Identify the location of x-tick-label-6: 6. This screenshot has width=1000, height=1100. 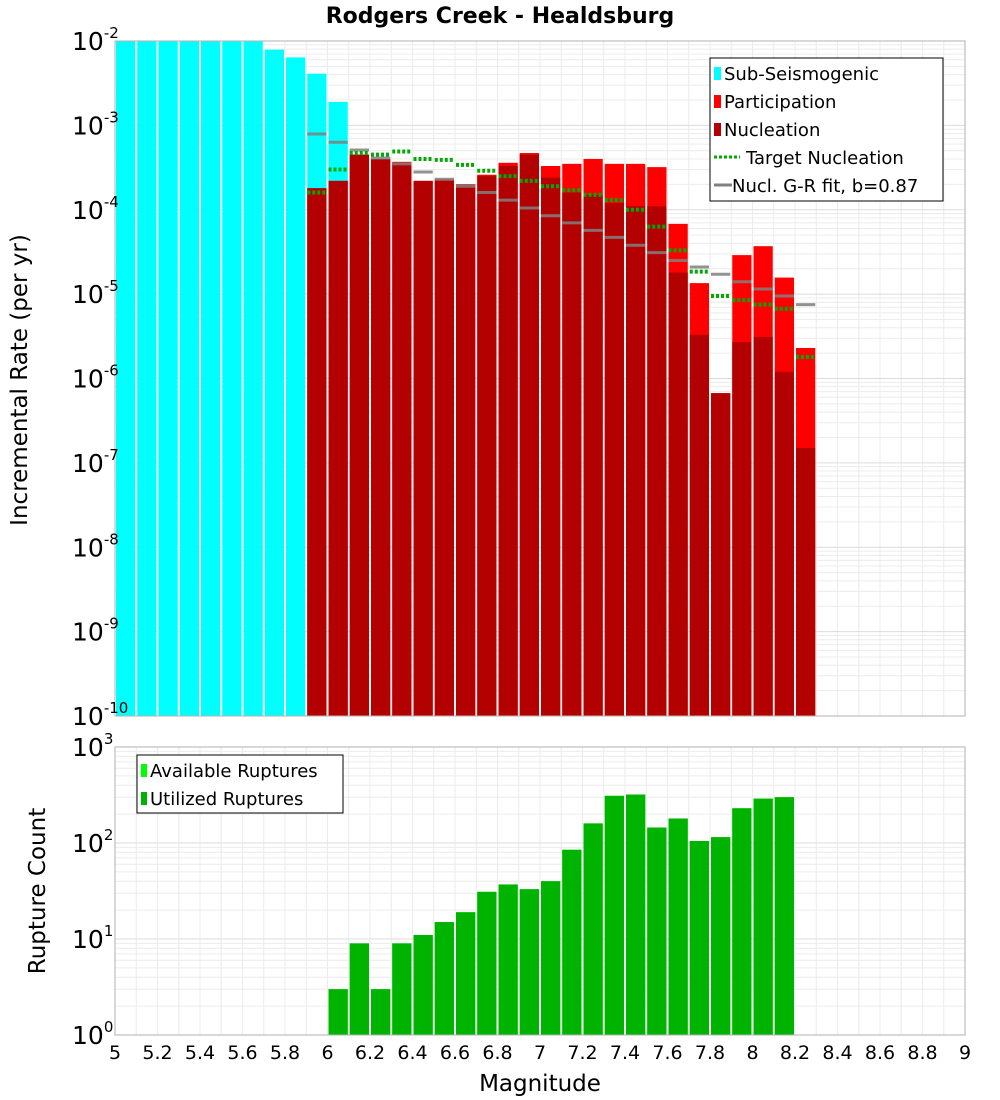
(327, 1053).